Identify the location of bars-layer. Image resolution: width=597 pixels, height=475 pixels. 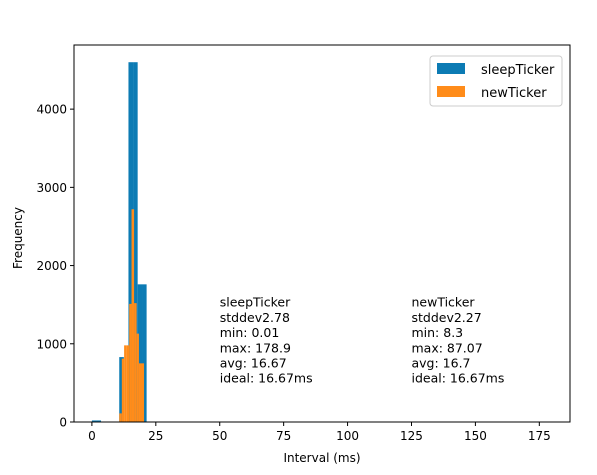
(119, 242).